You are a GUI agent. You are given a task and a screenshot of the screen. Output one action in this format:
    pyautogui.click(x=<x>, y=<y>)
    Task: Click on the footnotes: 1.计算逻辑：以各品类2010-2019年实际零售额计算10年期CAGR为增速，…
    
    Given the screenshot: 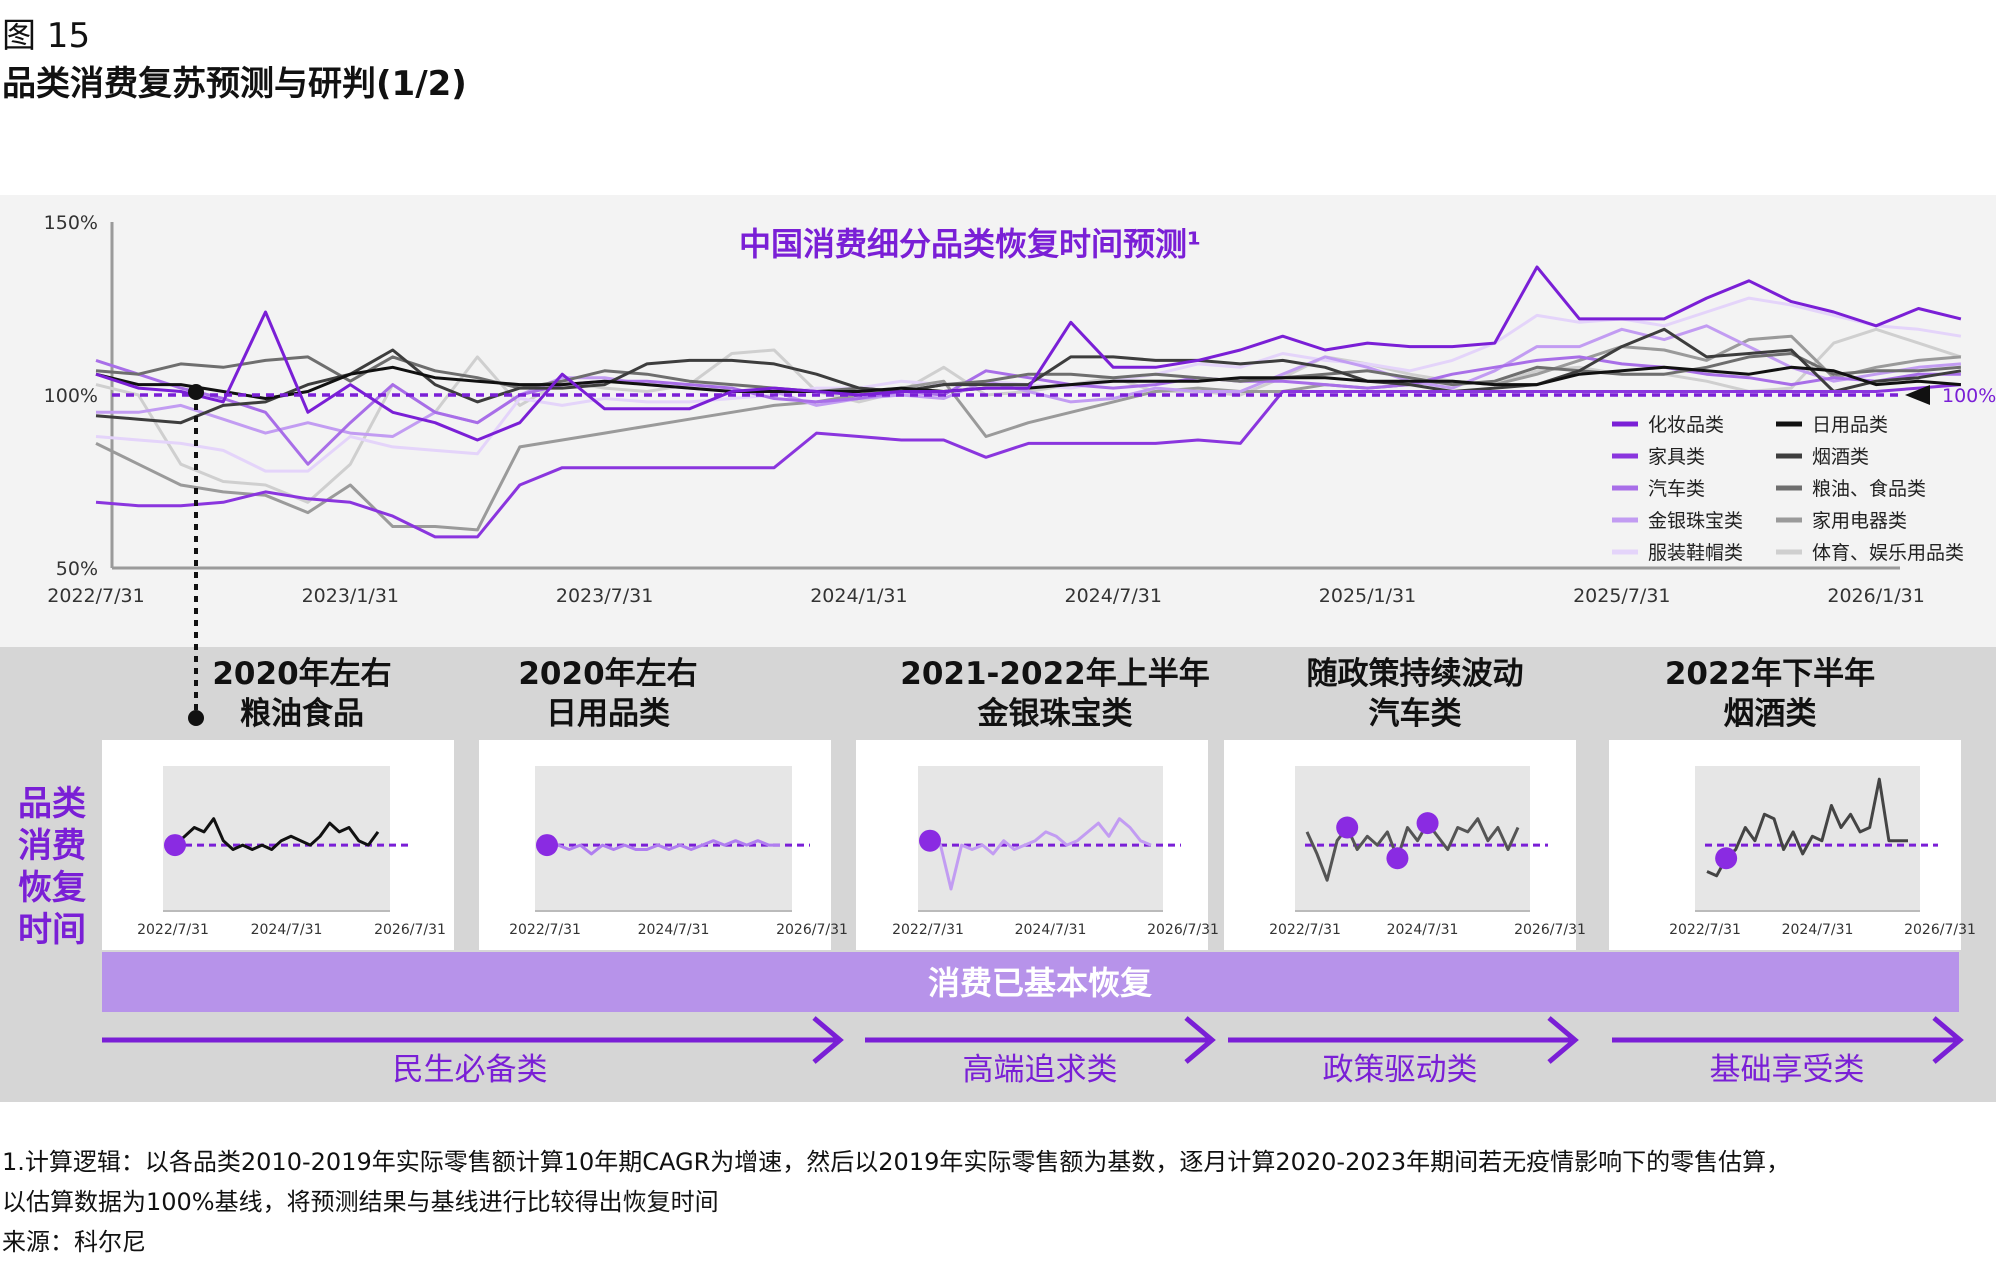 What is the action you would take?
    pyautogui.click(x=896, y=1202)
    